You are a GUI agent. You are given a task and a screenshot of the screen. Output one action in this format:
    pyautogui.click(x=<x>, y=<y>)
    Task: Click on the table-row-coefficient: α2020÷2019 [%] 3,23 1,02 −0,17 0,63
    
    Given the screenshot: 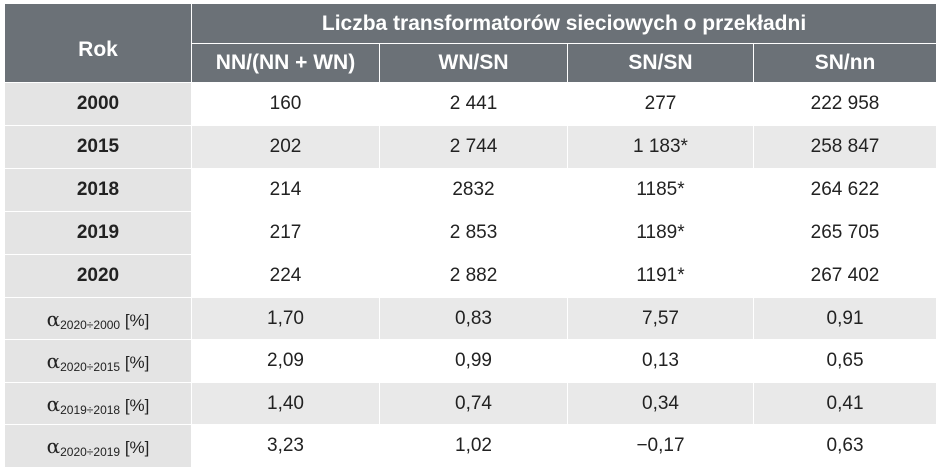 What is the action you would take?
    pyautogui.click(x=471, y=446)
    